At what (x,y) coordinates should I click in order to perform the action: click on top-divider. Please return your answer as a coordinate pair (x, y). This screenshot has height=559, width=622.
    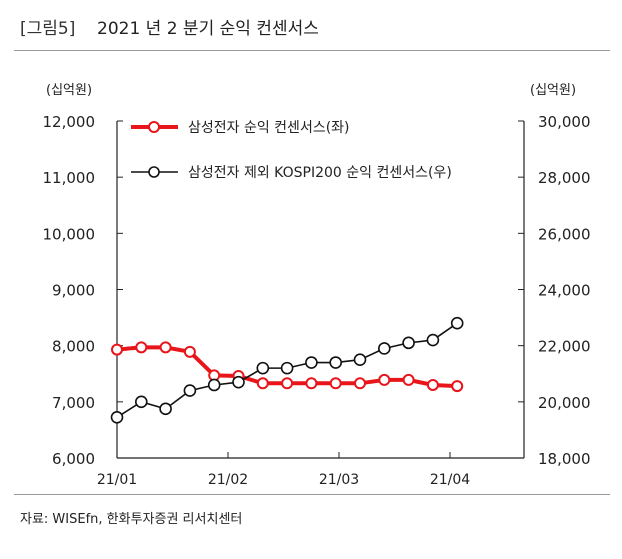
    Looking at the image, I should click on (312, 50).